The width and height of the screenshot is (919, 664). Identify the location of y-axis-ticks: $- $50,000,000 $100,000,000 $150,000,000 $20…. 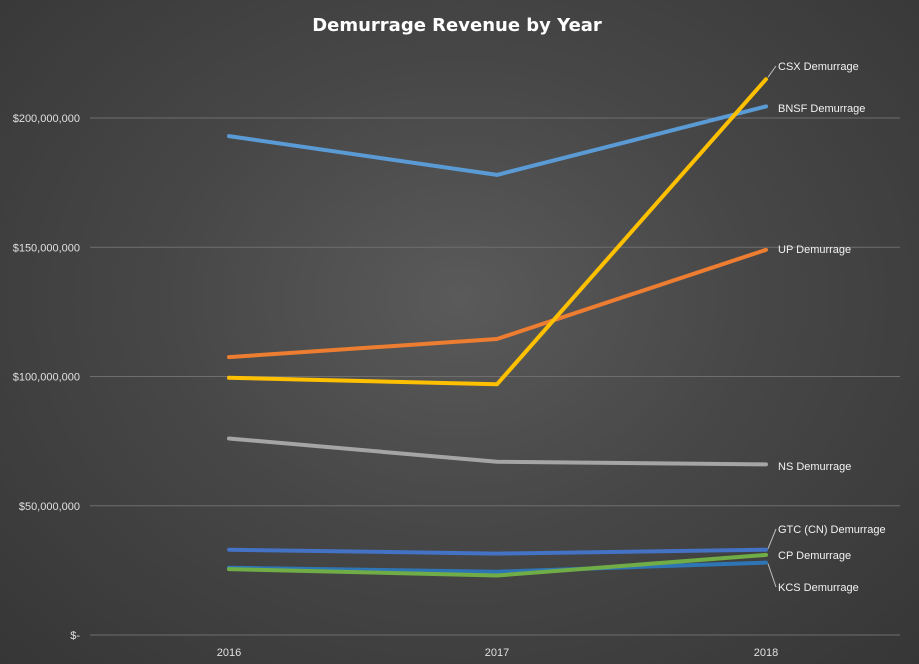
(47, 377).